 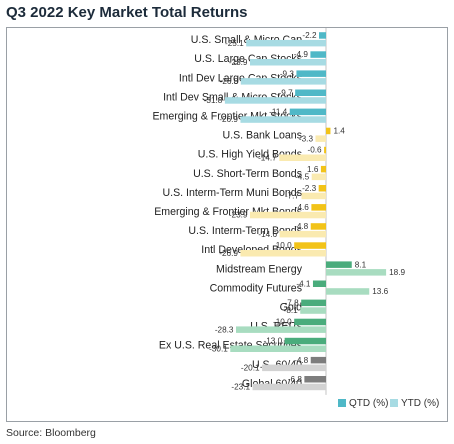 I want to click on legend-swatch-qtd, so click(x=342, y=403).